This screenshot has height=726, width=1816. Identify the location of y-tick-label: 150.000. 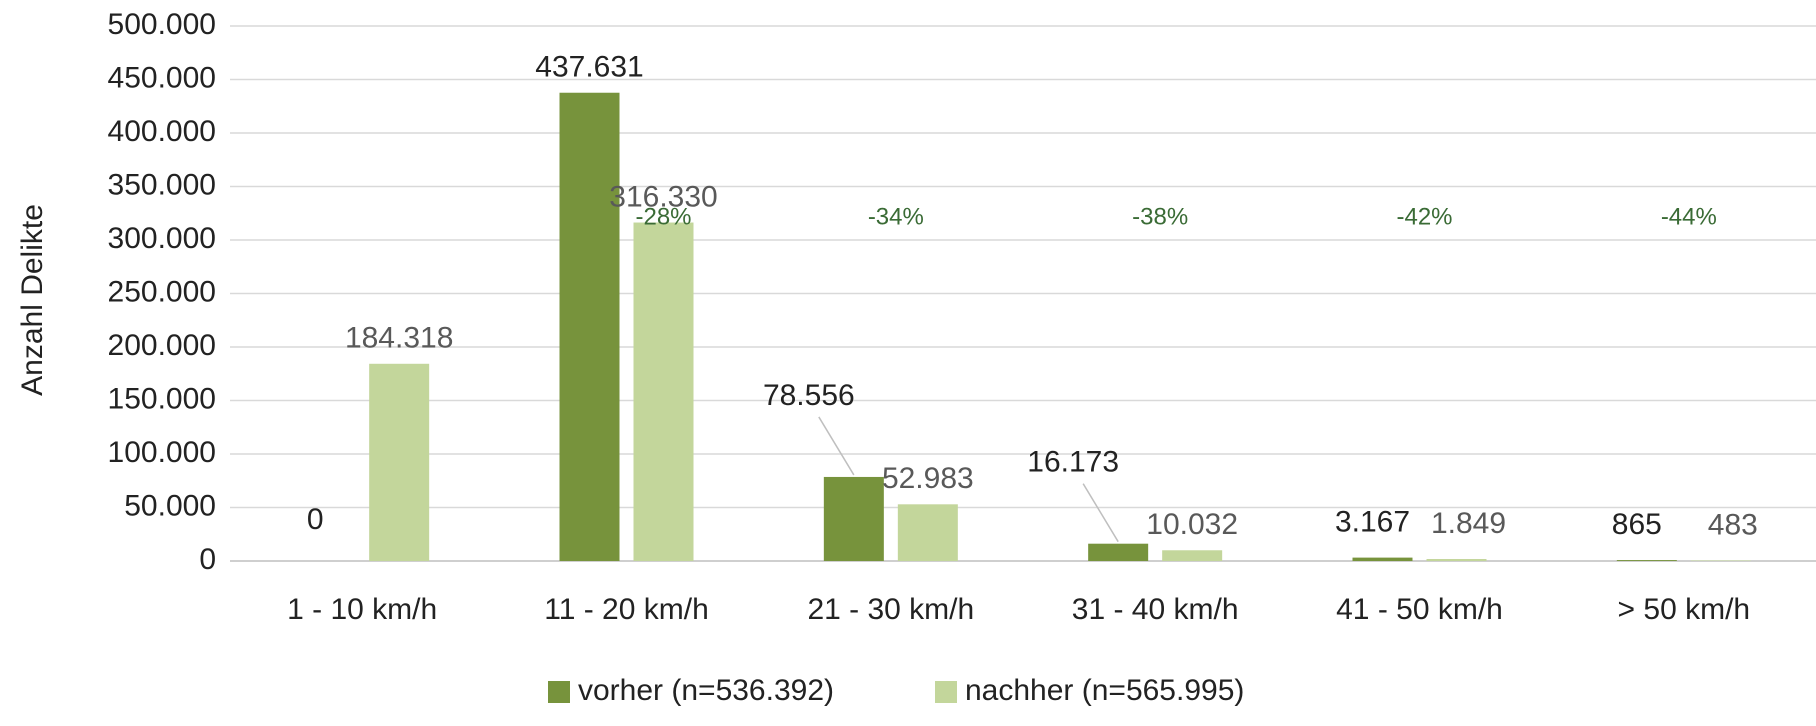
(162, 398).